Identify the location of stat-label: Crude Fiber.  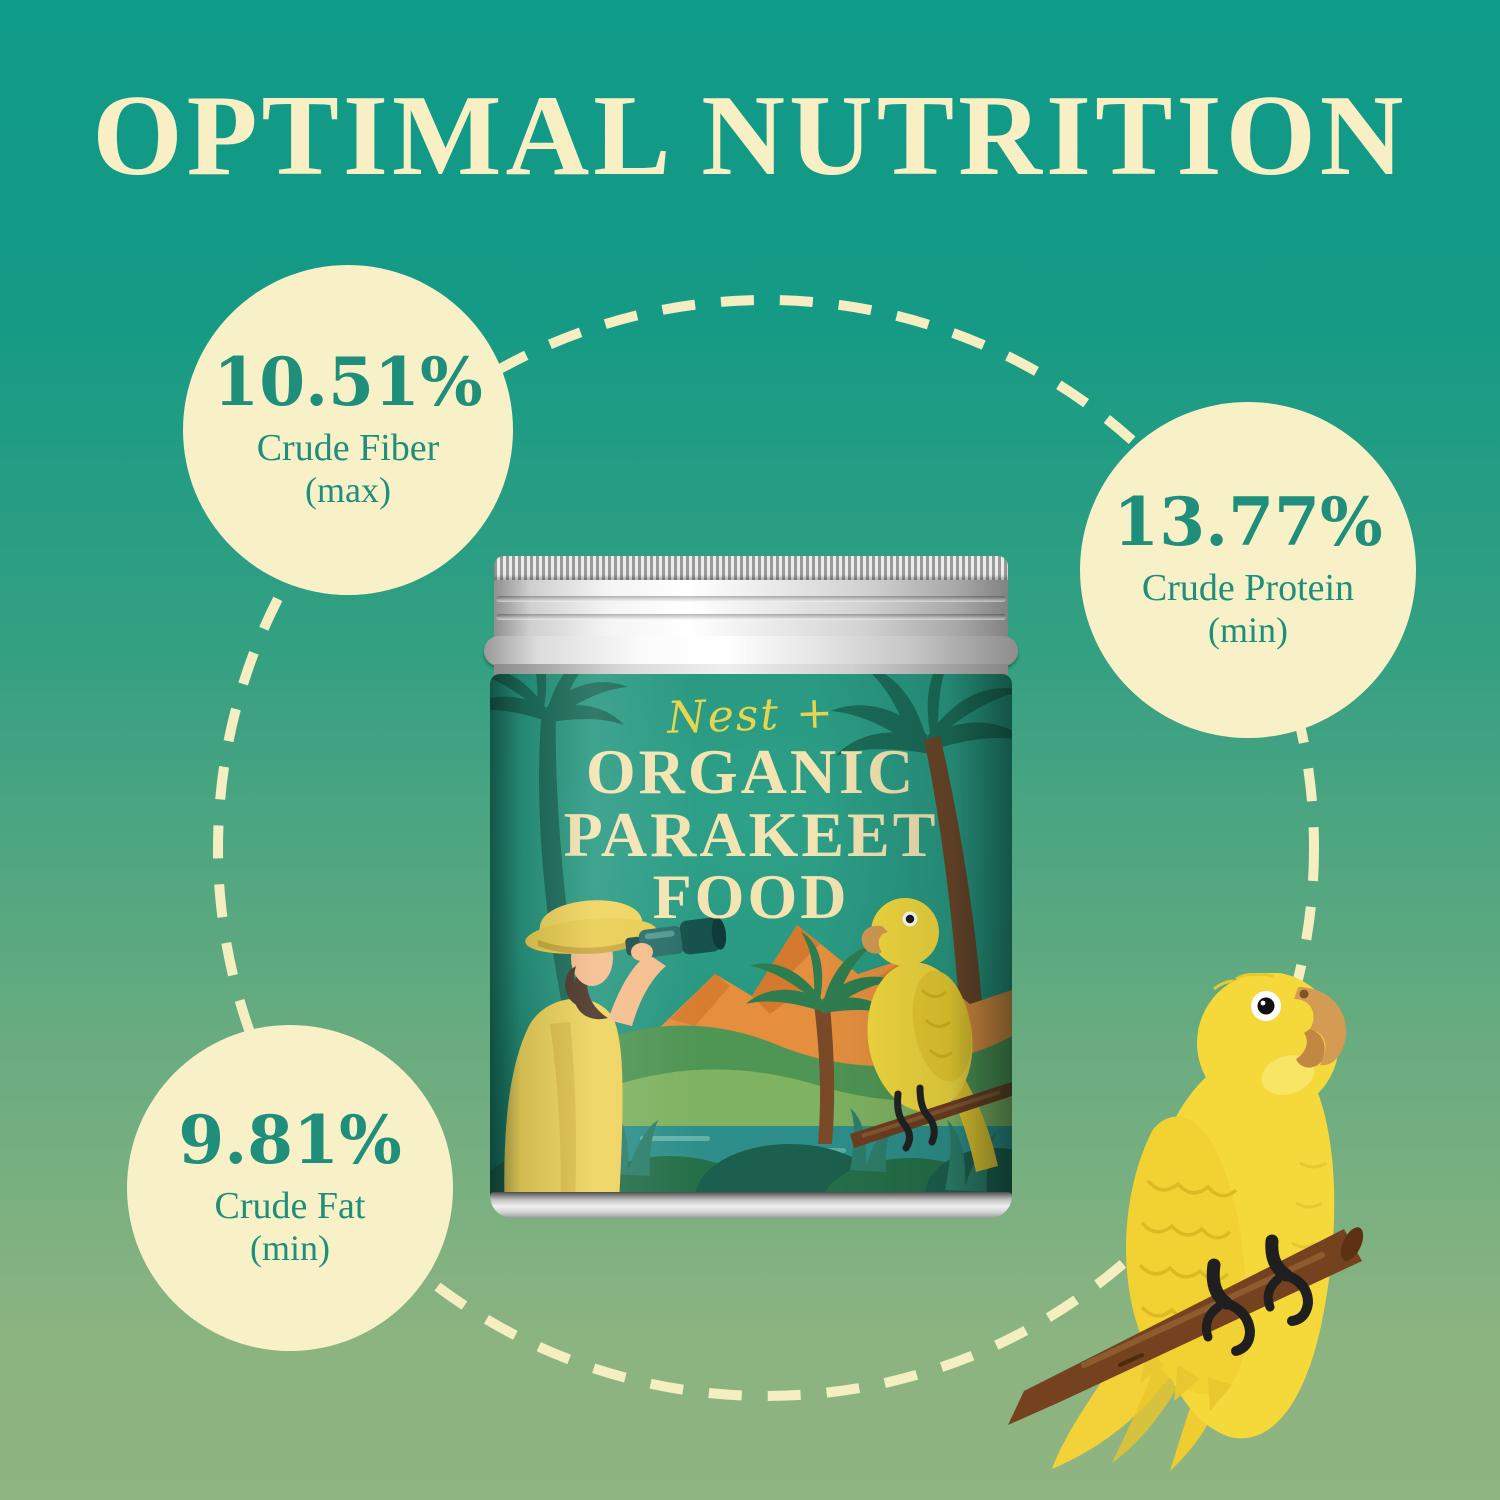
(348, 448).